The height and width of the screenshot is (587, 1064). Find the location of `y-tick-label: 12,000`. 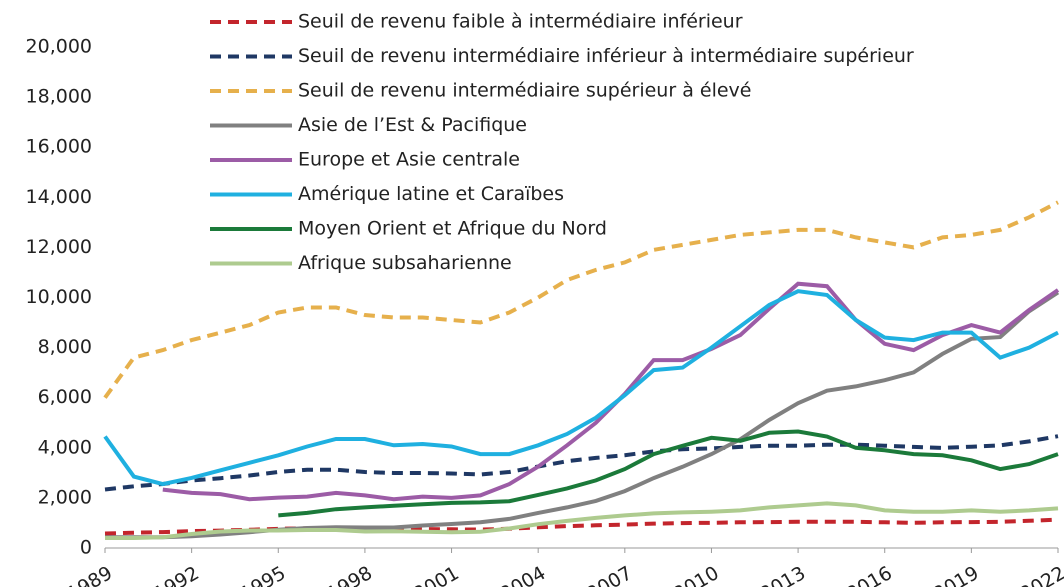

y-tick-label: 12,000 is located at coordinates (59, 247).